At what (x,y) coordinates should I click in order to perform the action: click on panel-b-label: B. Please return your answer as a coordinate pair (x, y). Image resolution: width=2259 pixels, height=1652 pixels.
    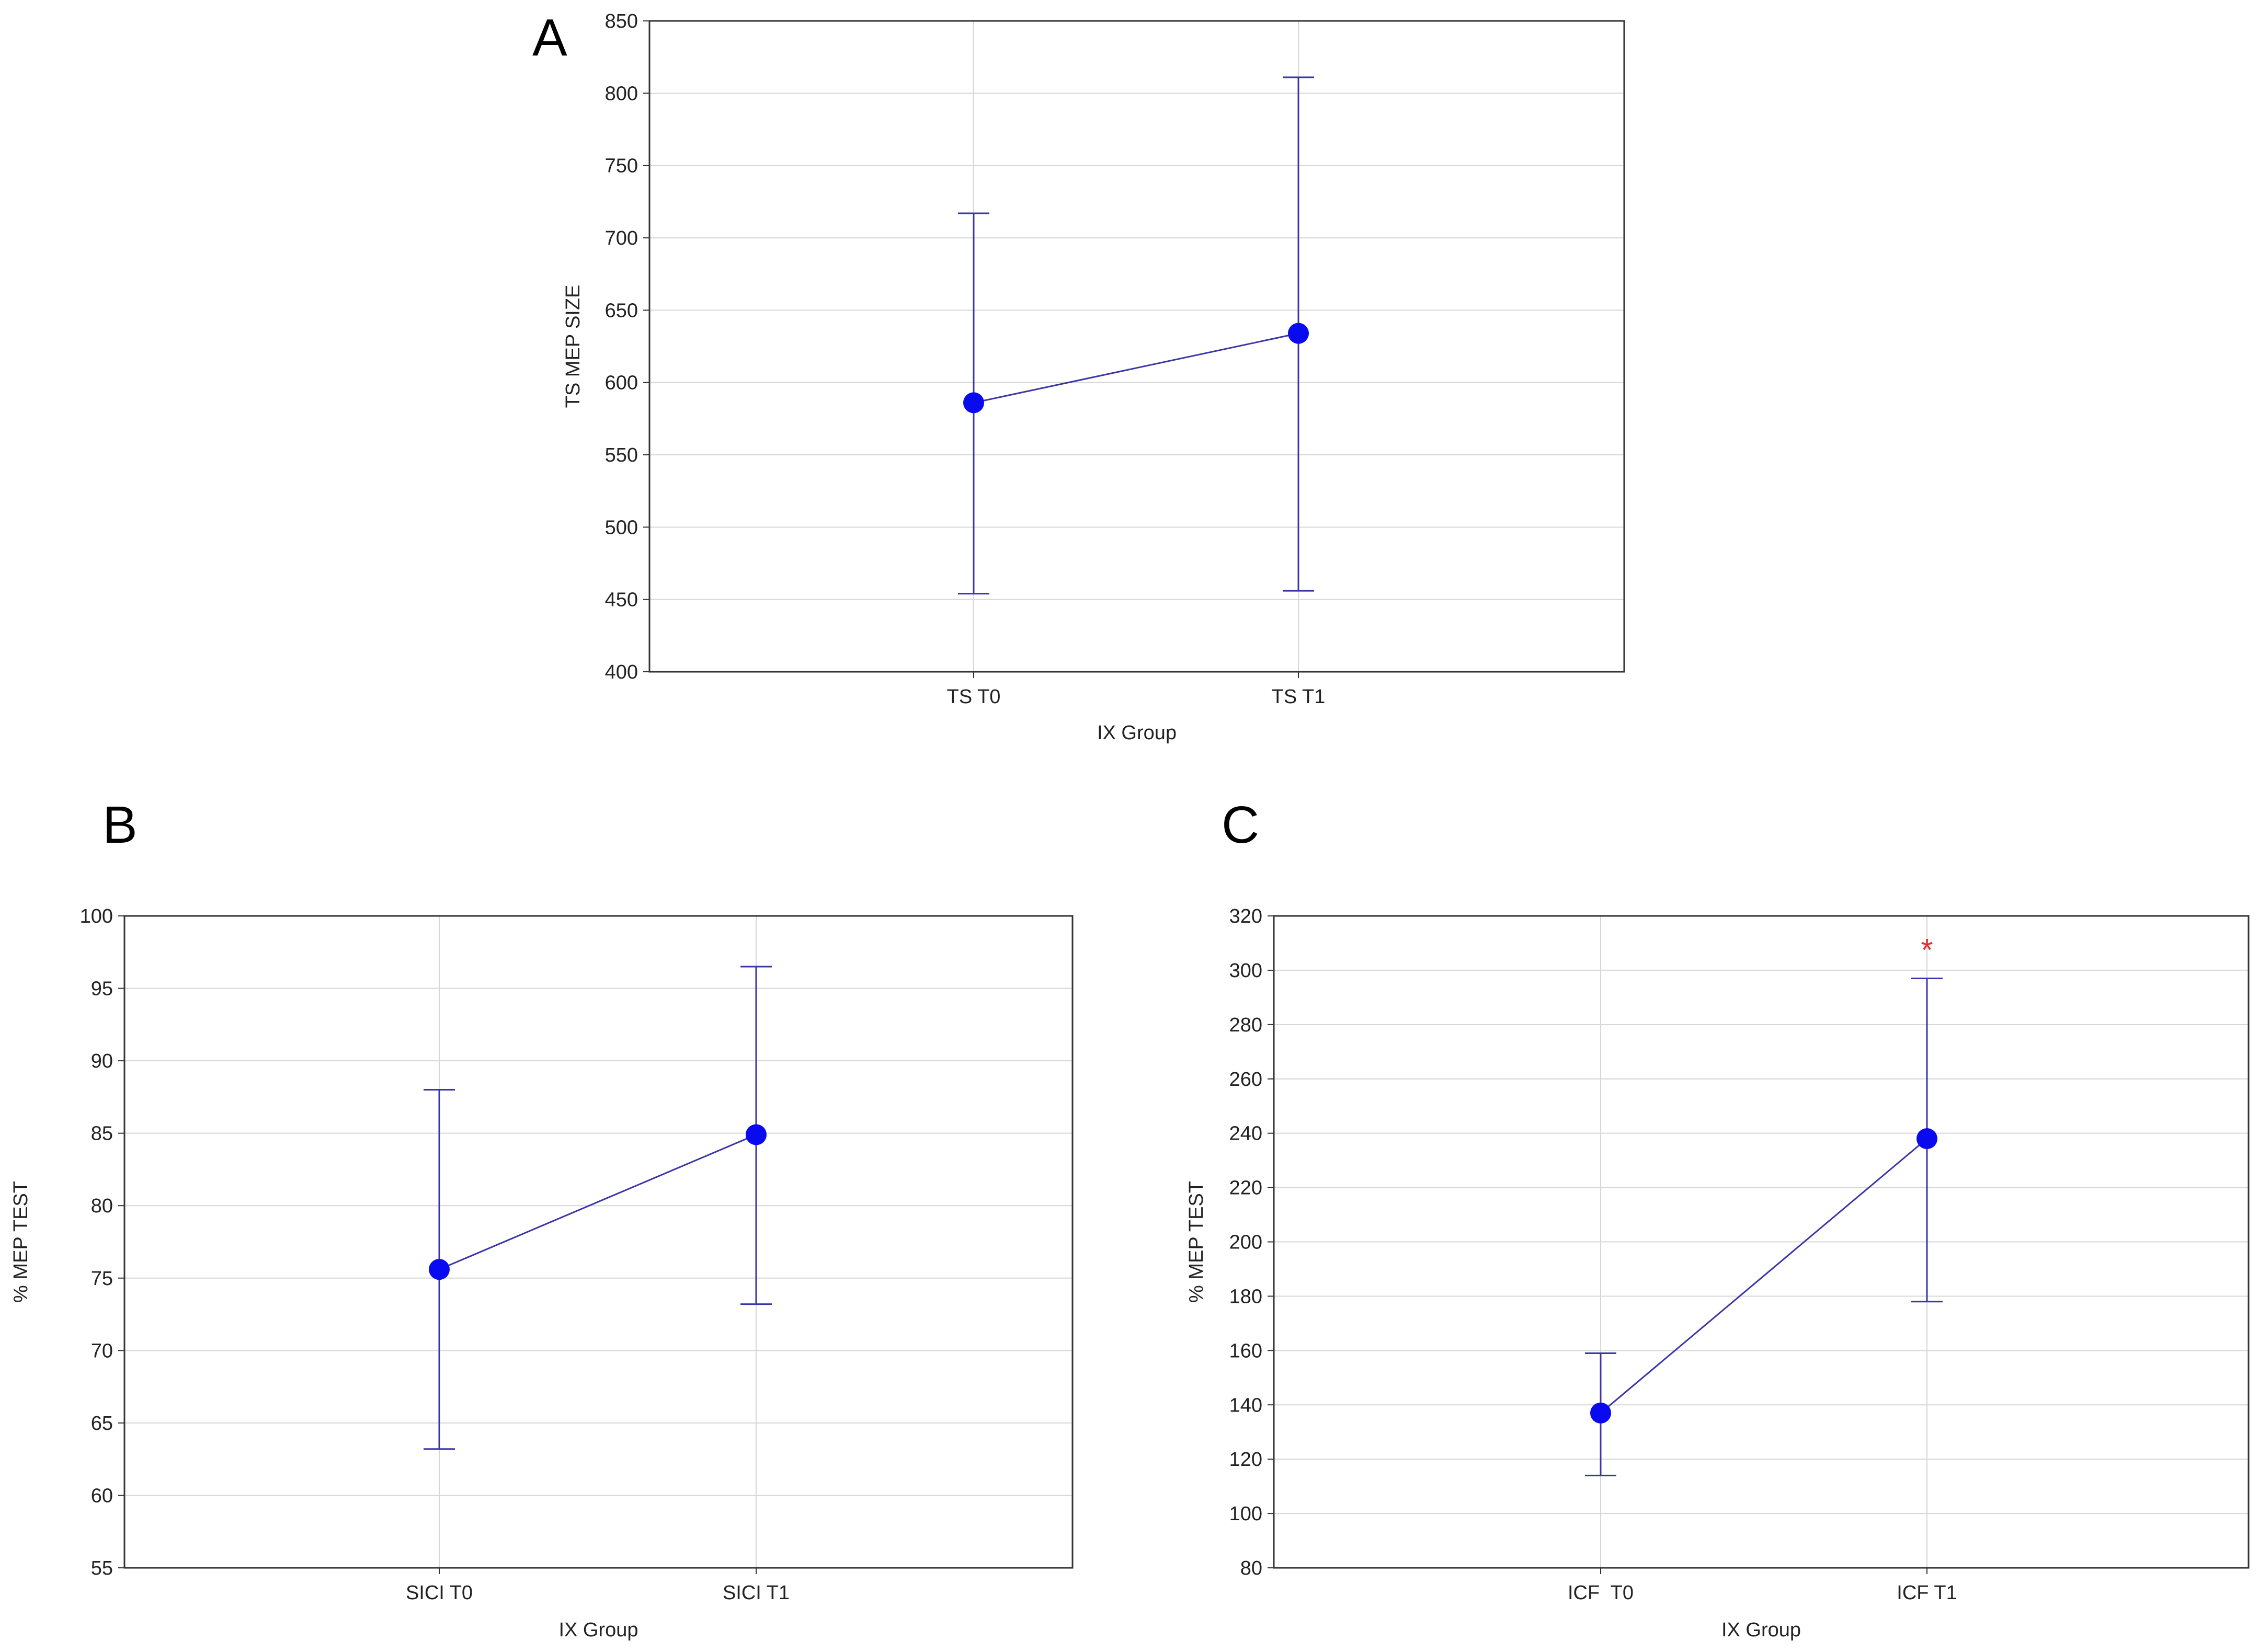
    Looking at the image, I should click on (120, 825).